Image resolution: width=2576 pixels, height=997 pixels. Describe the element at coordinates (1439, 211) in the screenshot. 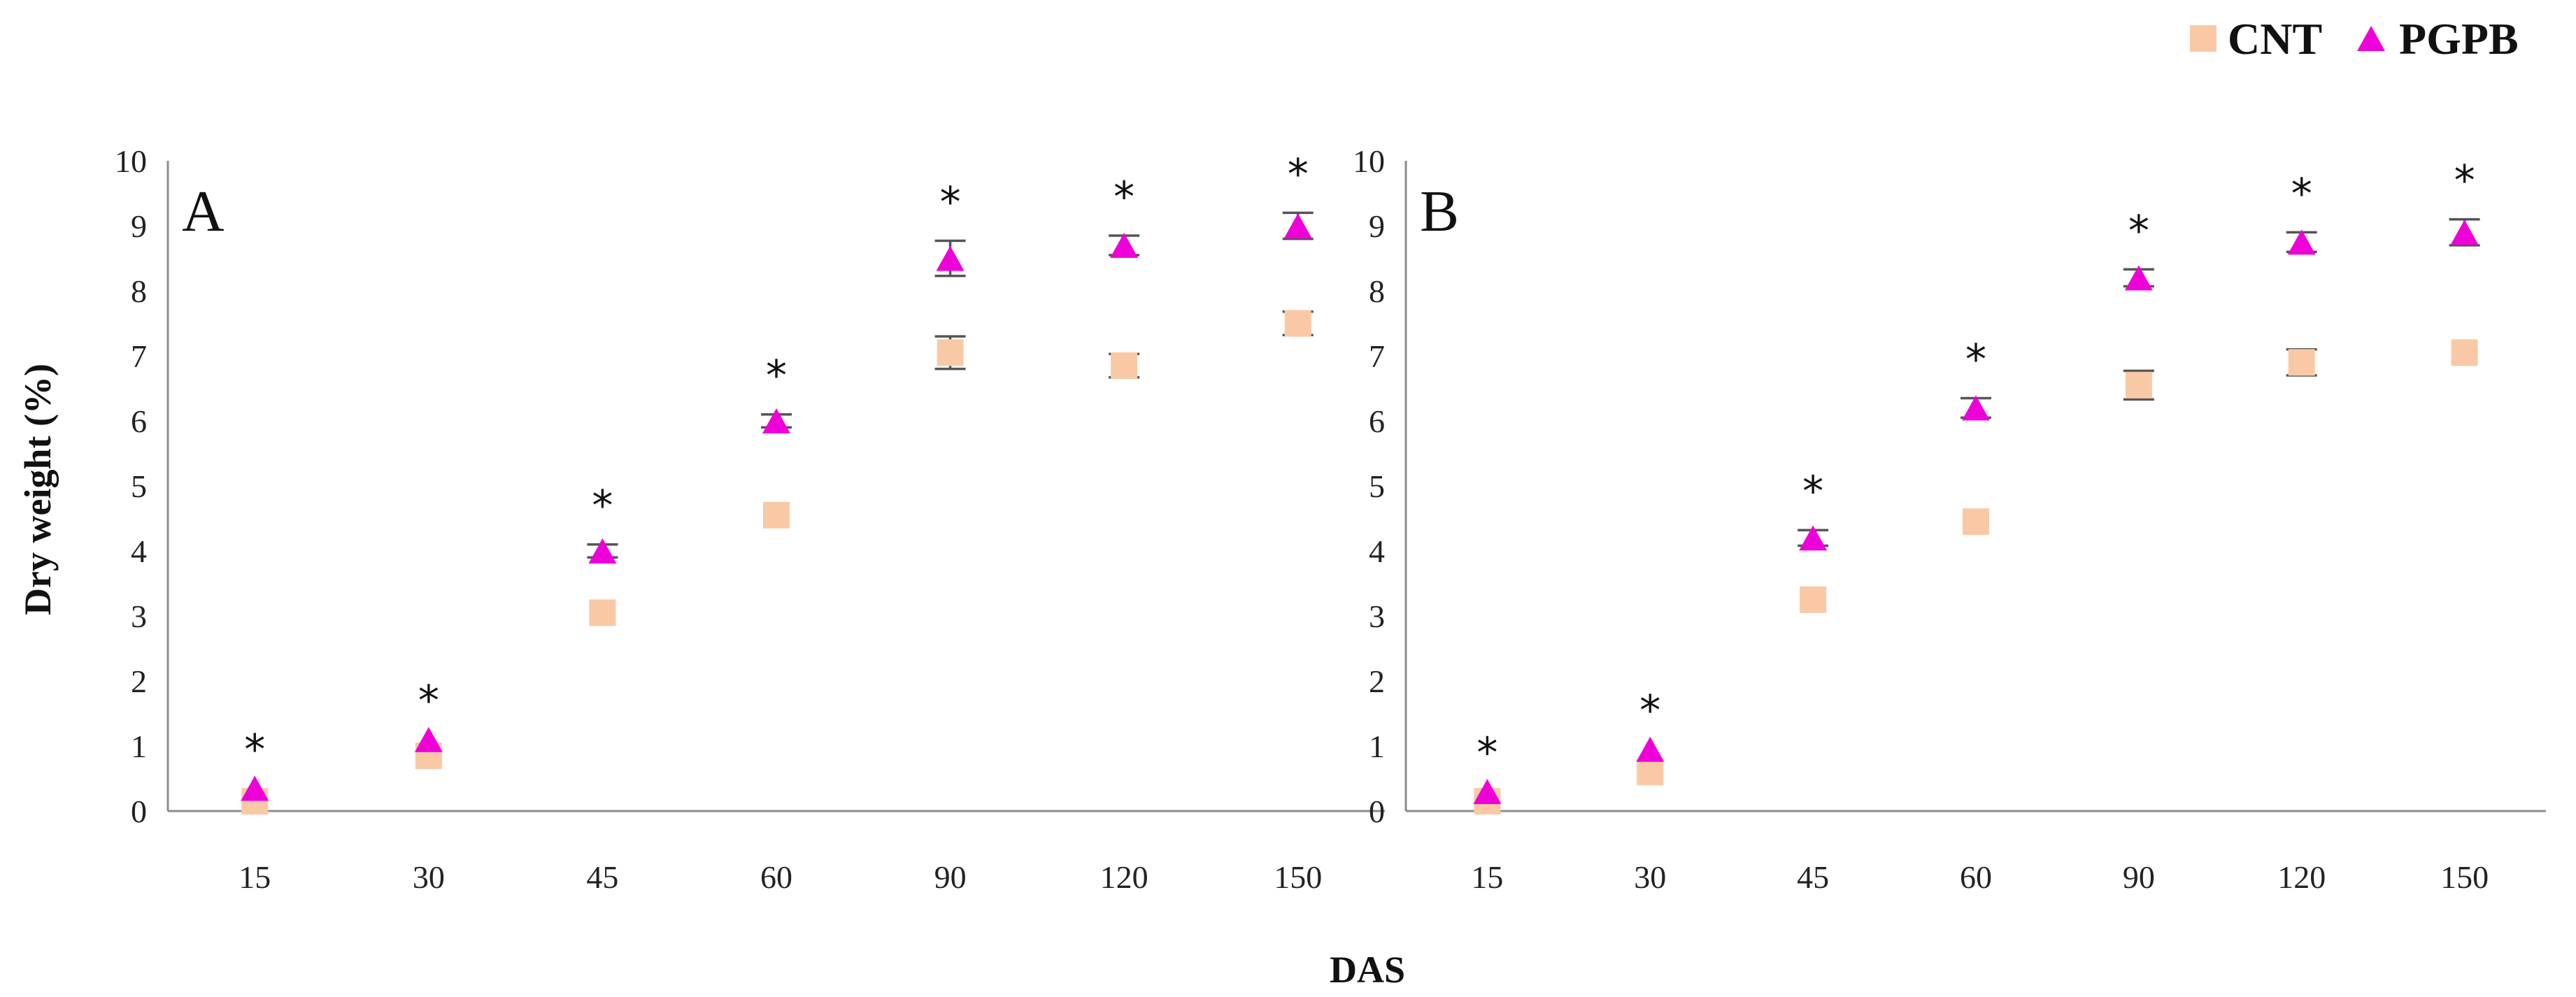

I see `panel-label: B` at that location.